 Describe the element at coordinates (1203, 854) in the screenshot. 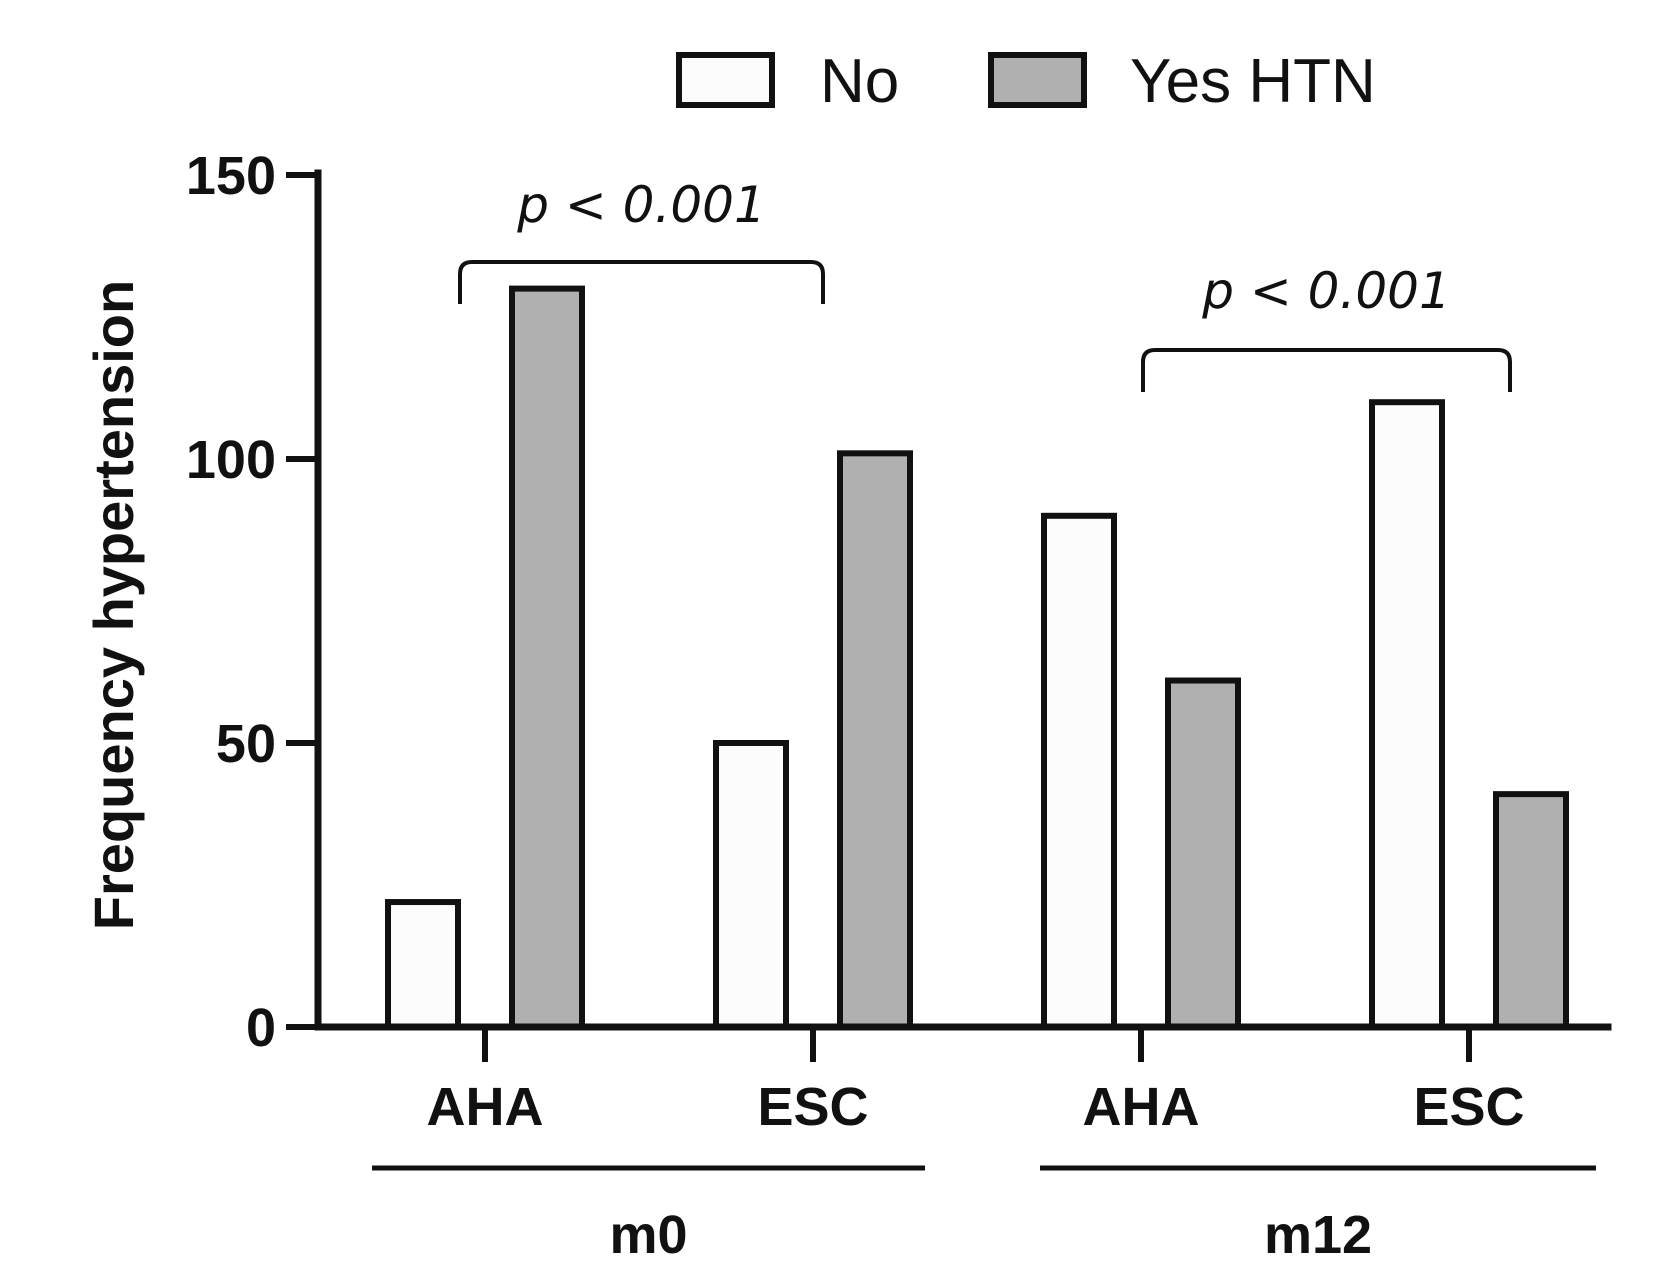

I see `bar-yes-htn-aha-m12` at that location.